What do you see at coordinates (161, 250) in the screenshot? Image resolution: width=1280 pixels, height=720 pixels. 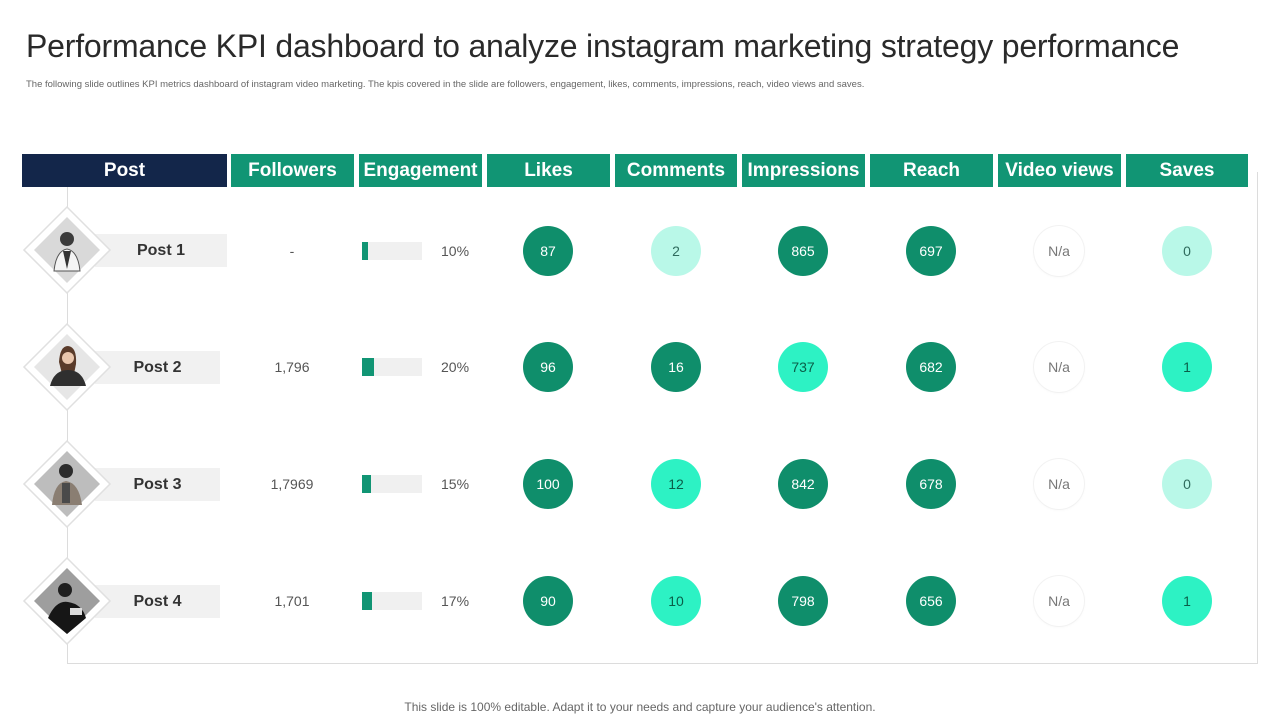 I see `post-label: Post 1` at bounding box center [161, 250].